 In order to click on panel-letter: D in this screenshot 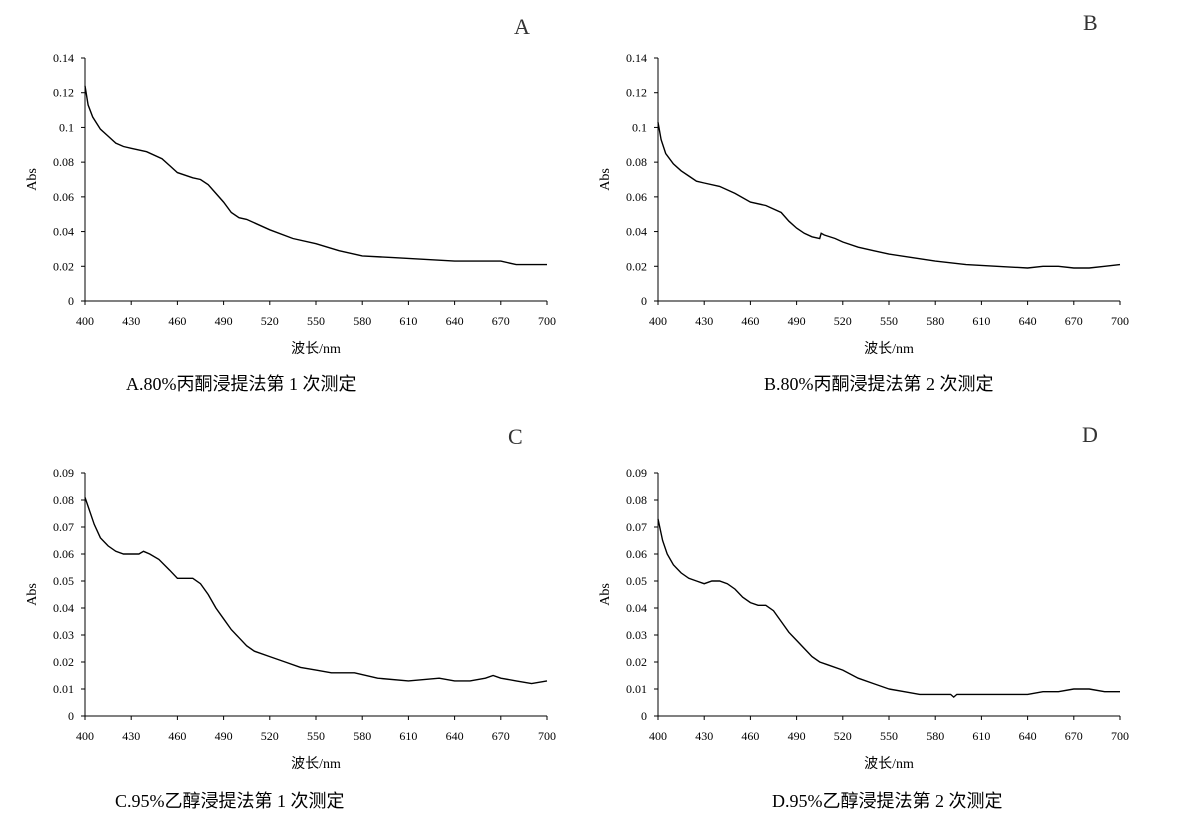, I will do `click(1090, 434)`.